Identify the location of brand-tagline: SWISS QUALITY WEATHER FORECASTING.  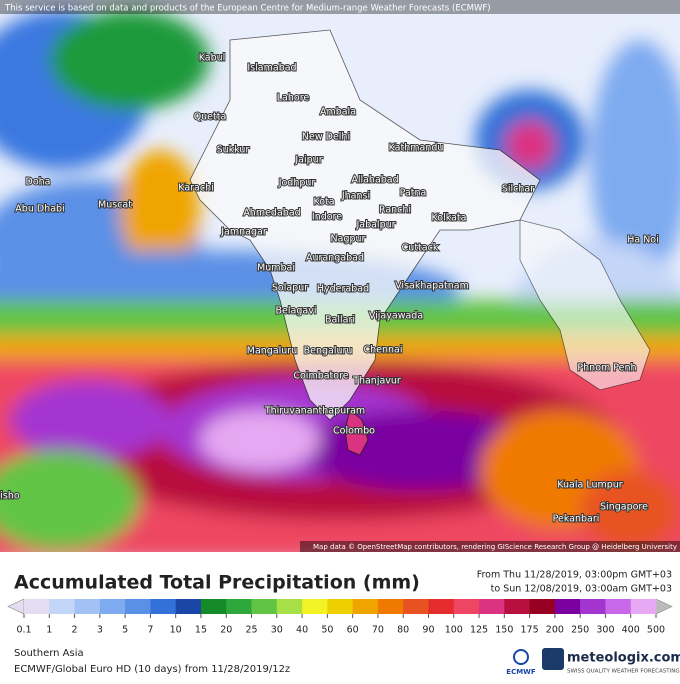
(623, 672).